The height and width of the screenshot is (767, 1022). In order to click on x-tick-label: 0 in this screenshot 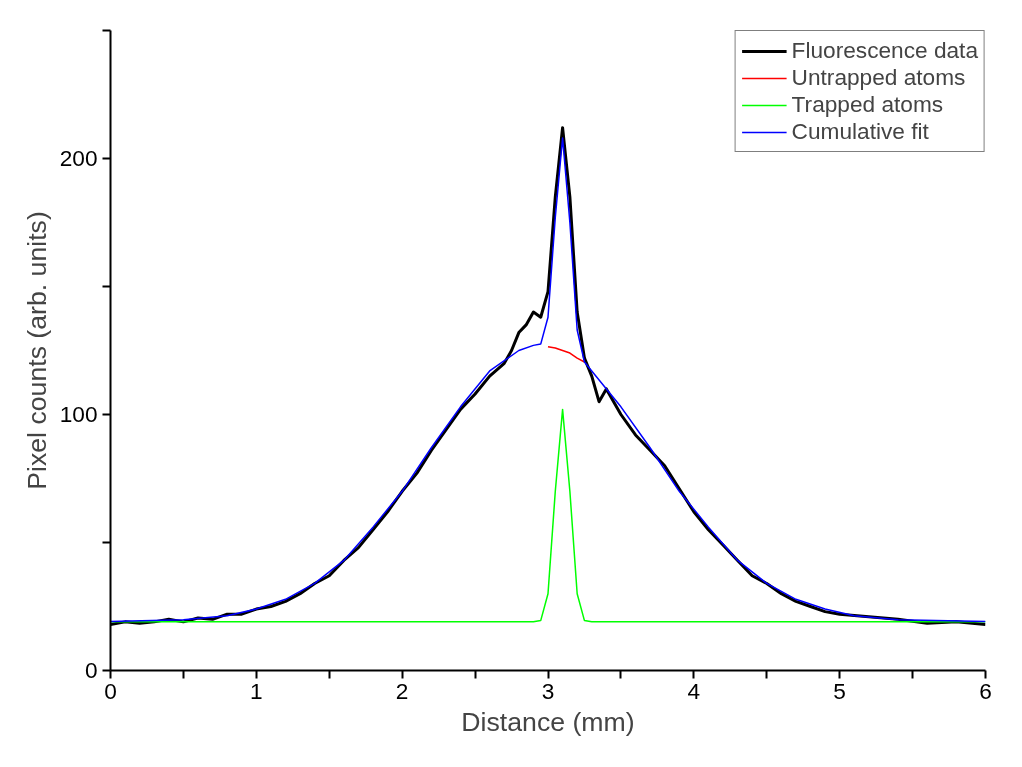, I will do `click(110, 690)`.